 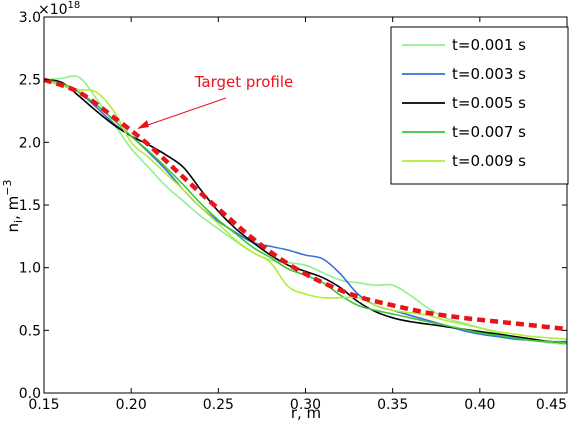 What do you see at coordinates (13, 206) in the screenshot?
I see `y-axis-label: ni, m−3` at bounding box center [13, 206].